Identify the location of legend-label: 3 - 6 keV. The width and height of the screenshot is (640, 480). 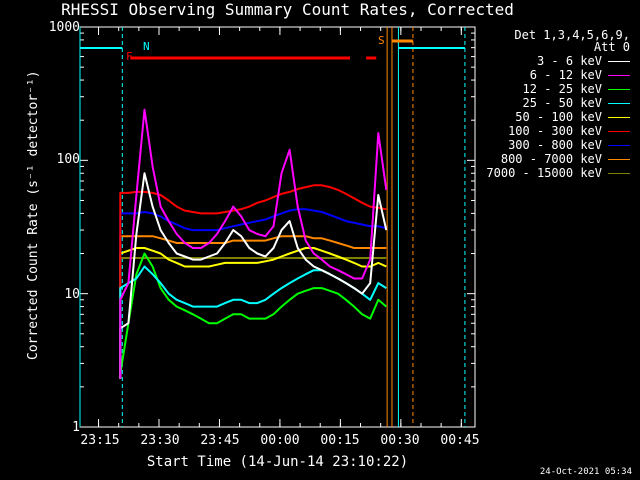
(569, 61).